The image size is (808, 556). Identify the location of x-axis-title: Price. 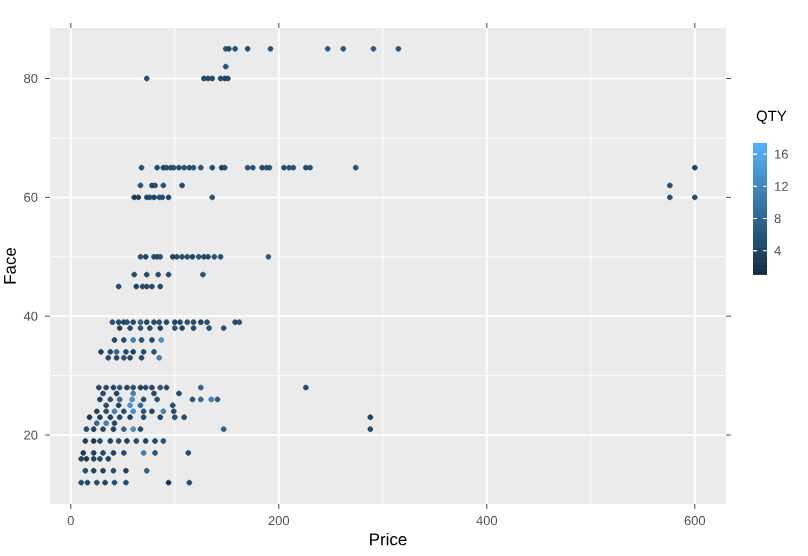
(388, 539).